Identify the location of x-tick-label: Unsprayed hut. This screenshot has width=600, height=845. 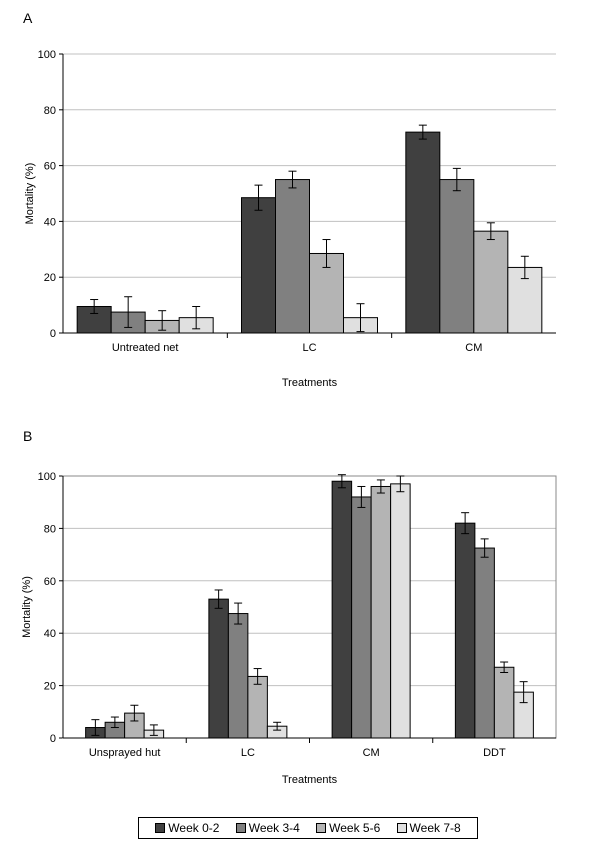
(125, 753).